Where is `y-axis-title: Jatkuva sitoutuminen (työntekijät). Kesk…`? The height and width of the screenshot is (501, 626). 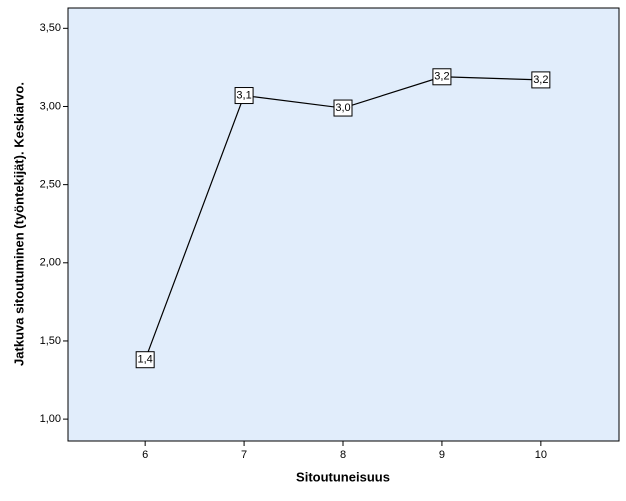 y-axis-title: Jatkuva sitoutuminen (työntekijät). Kesk… is located at coordinates (18, 224).